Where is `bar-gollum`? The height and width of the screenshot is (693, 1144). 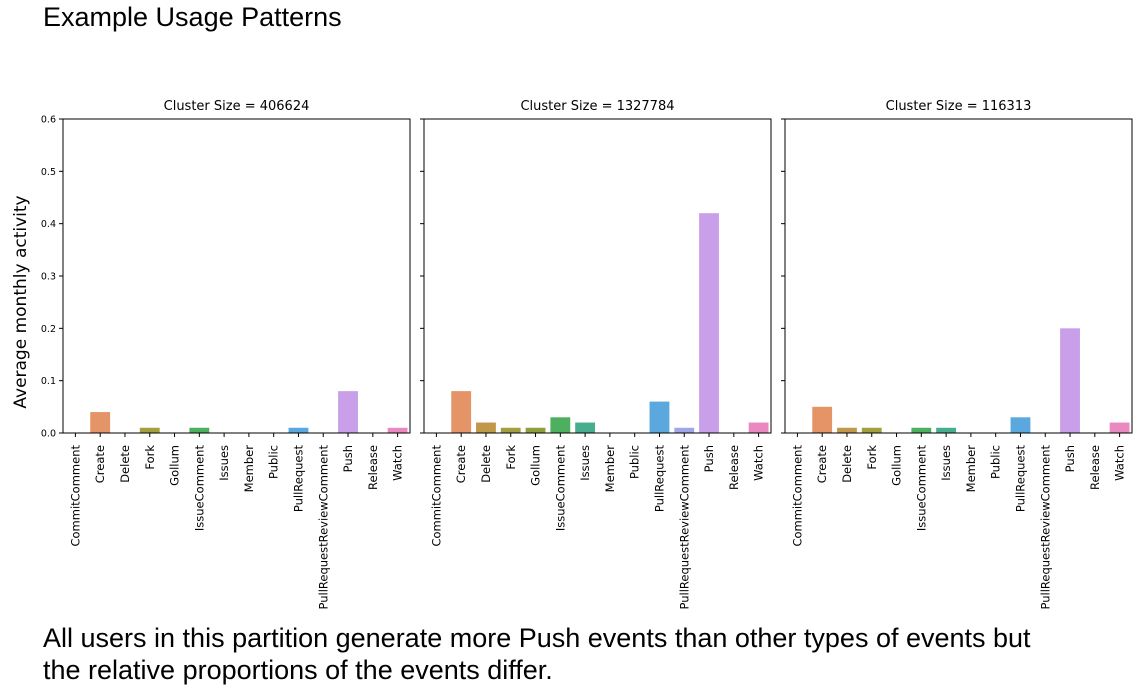
bar-gollum is located at coordinates (535, 430).